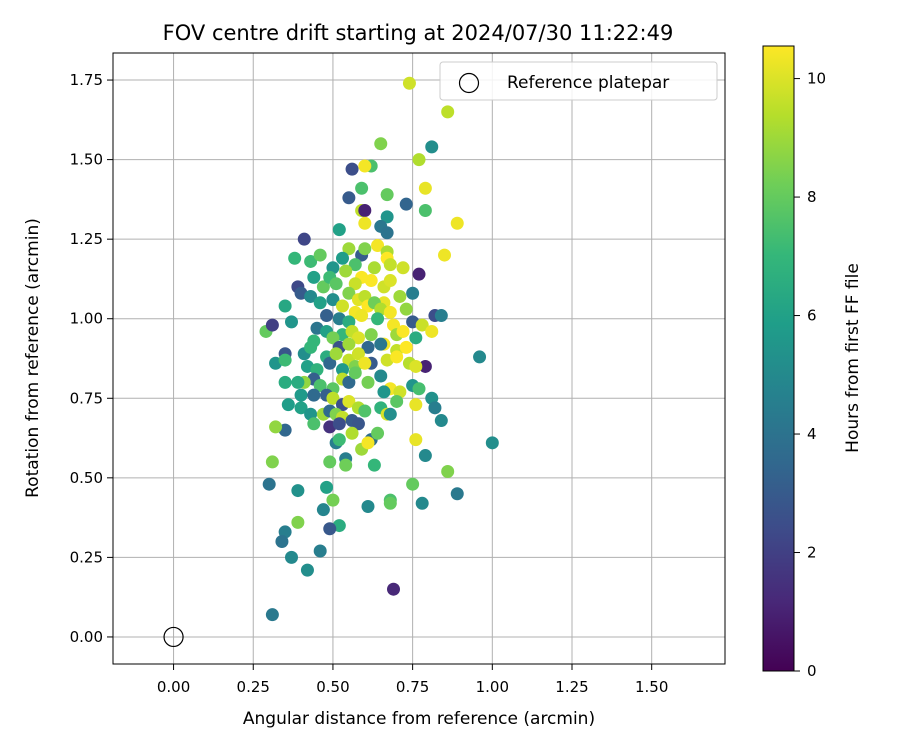  What do you see at coordinates (492, 687) in the screenshot?
I see `x-tick-label: 1.00` at bounding box center [492, 687].